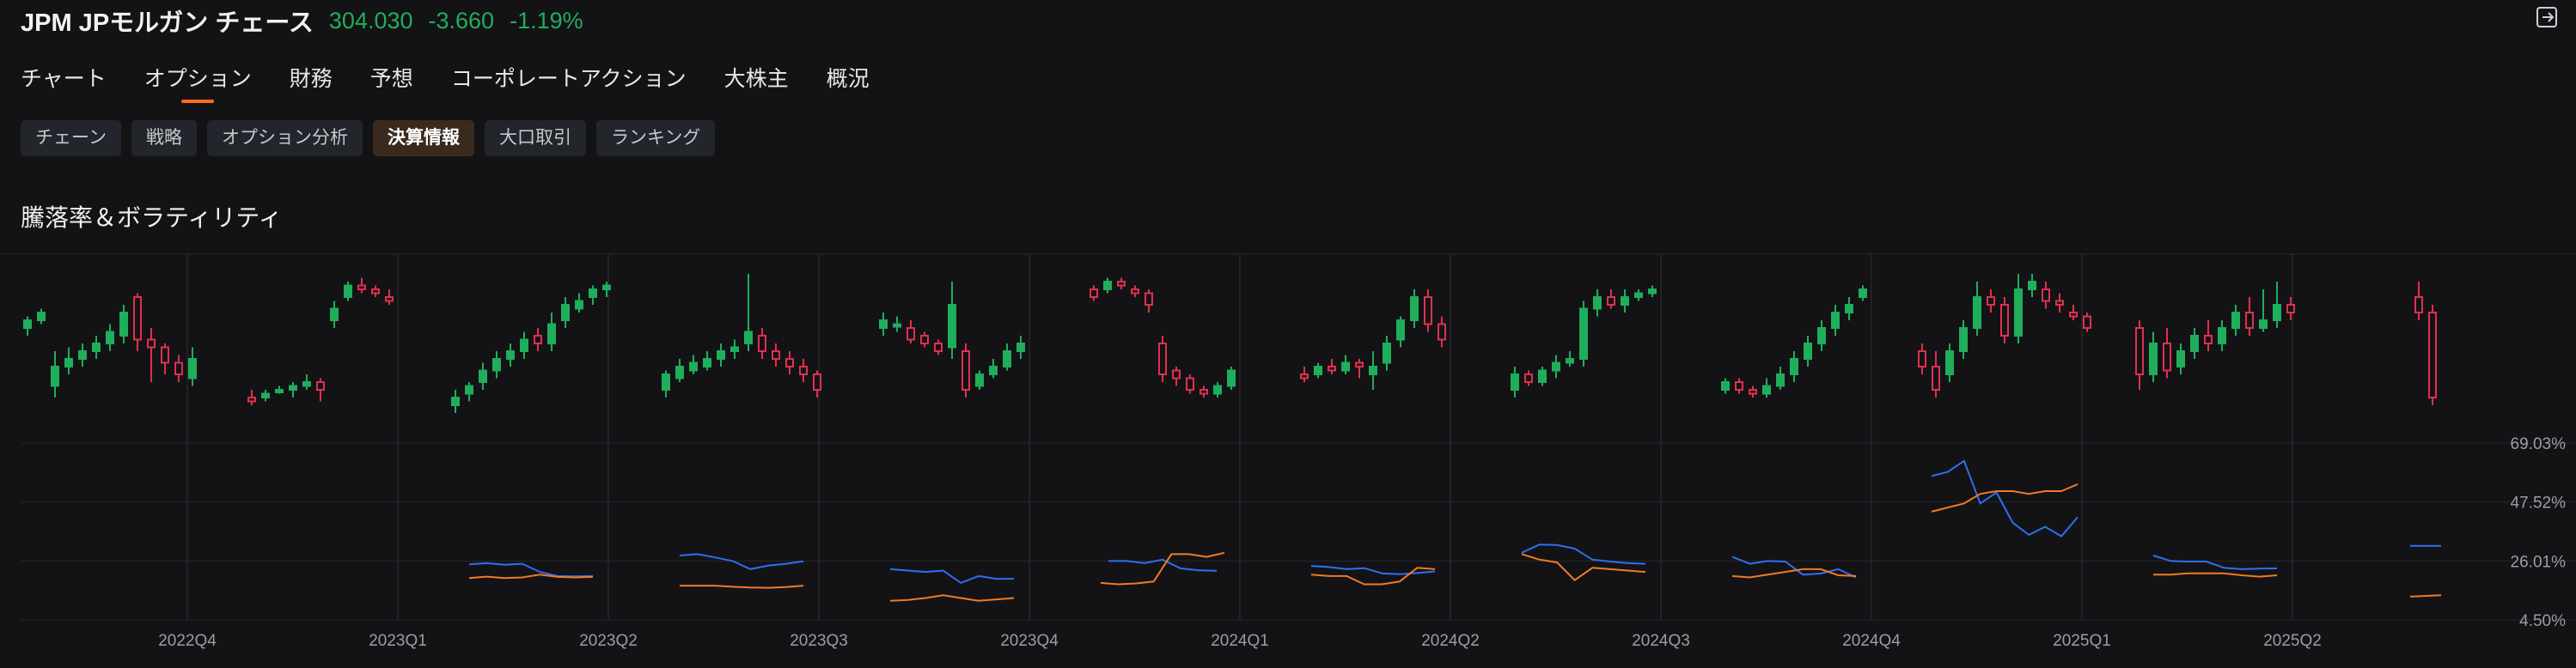  Describe the element at coordinates (568, 79) in the screenshot. I see `tab-corporate-actions: コーポレートアクション` at that location.